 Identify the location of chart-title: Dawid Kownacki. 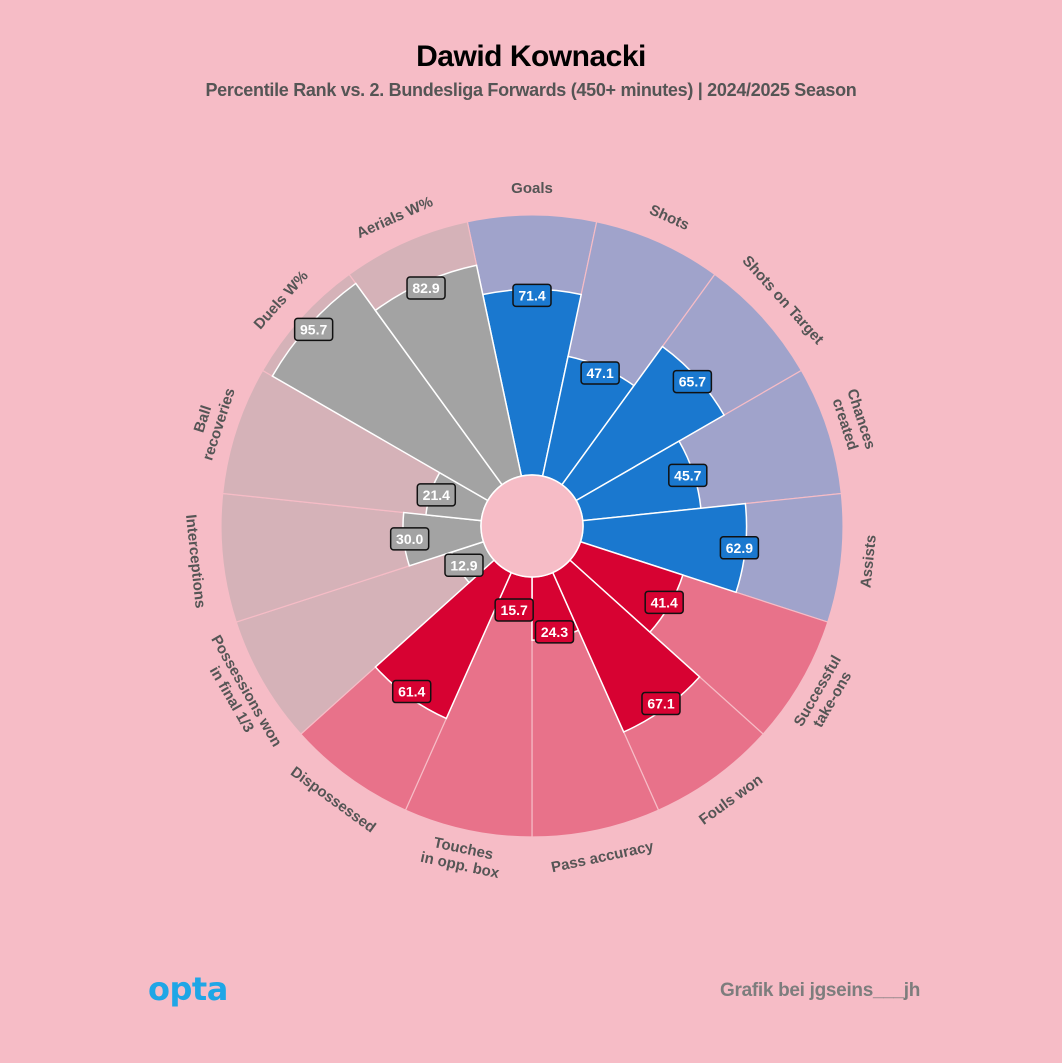
(531, 56).